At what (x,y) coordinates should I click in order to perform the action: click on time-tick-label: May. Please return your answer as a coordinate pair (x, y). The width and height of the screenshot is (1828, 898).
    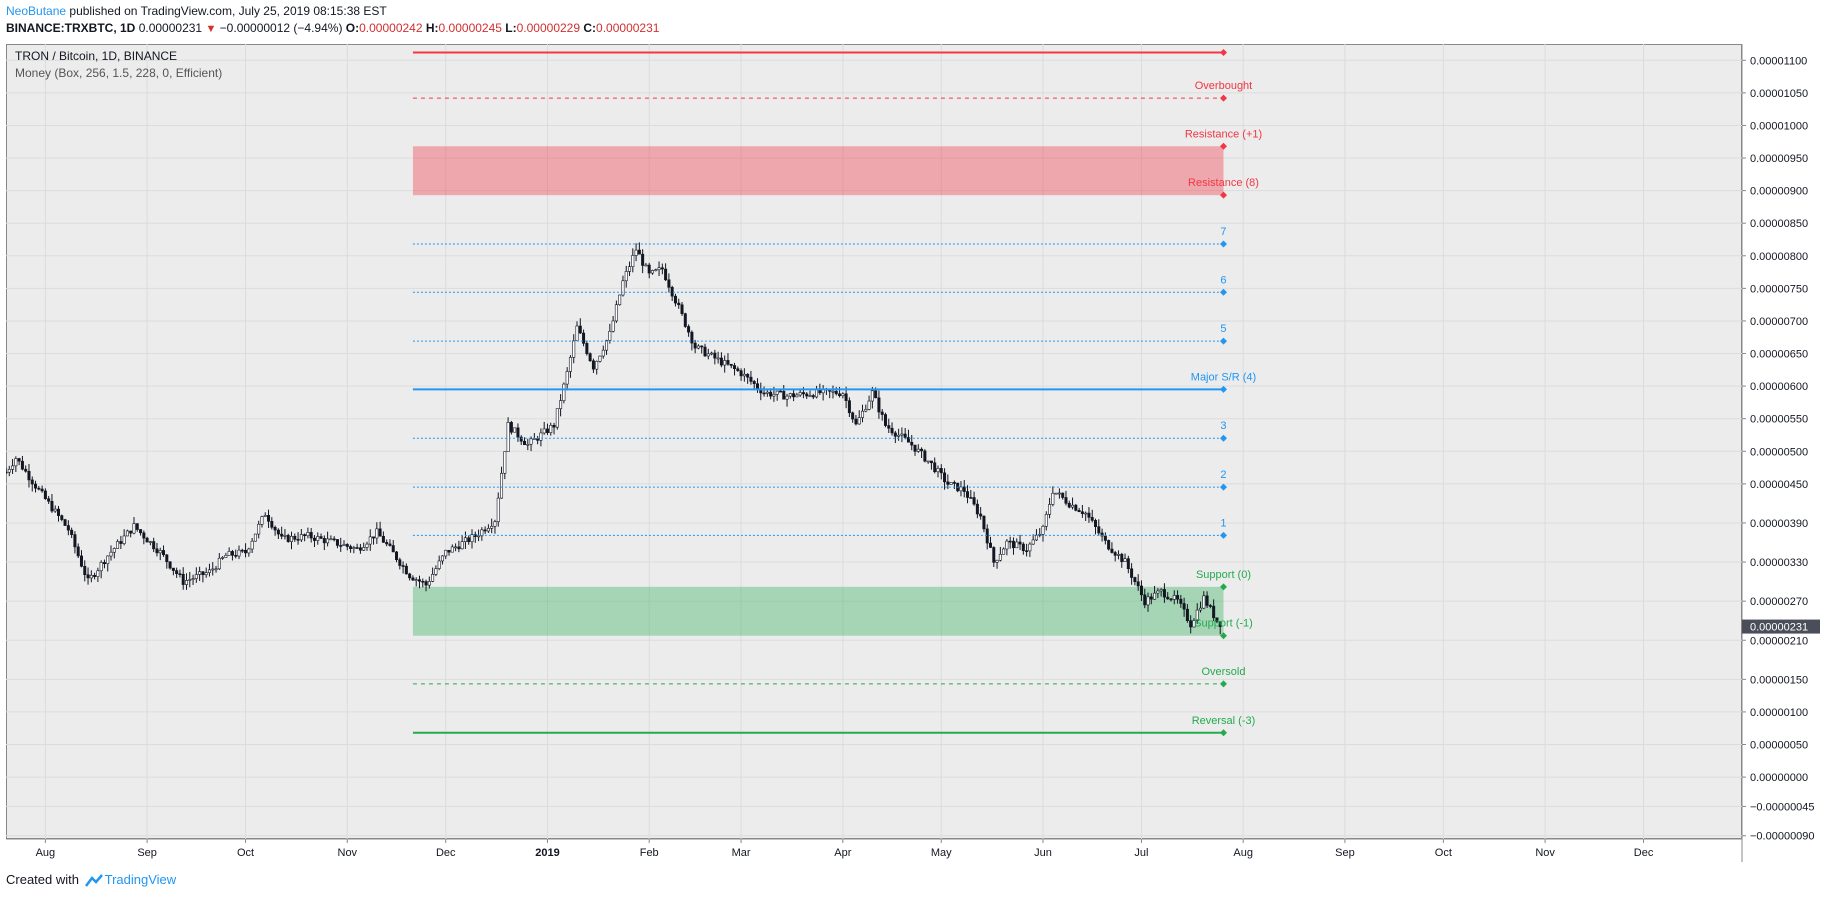
    Looking at the image, I should click on (941, 853).